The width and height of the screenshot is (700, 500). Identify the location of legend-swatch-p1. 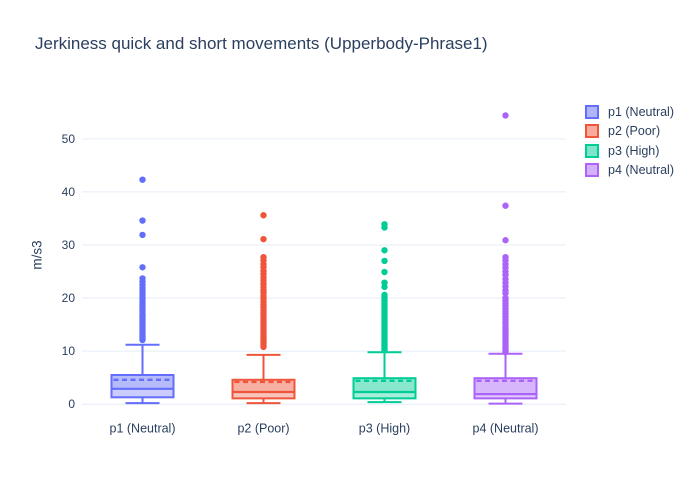
(592, 111).